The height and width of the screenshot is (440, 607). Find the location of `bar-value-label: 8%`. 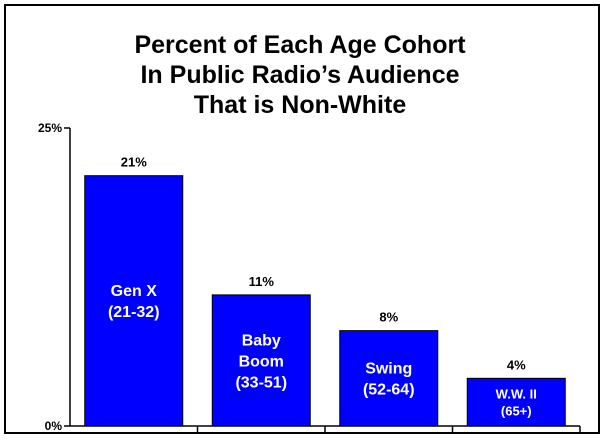

bar-value-label: 8% is located at coordinates (388, 317).